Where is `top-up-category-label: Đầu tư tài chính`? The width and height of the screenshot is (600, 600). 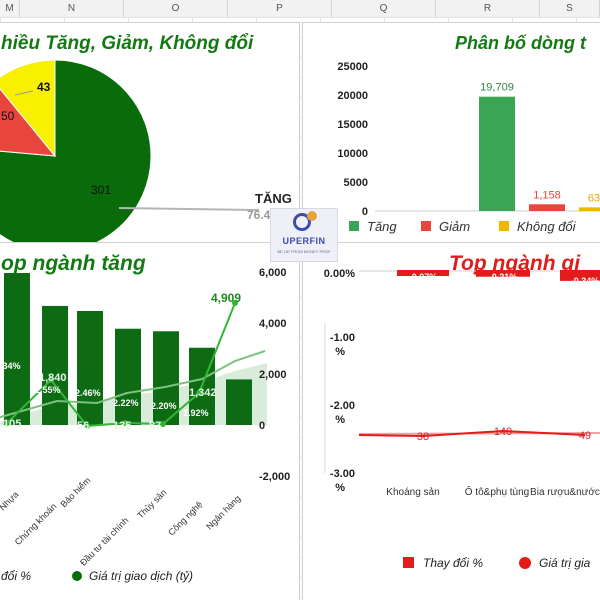
top-up-category-label: Đầu tư tài chính is located at coordinates (104, 541).